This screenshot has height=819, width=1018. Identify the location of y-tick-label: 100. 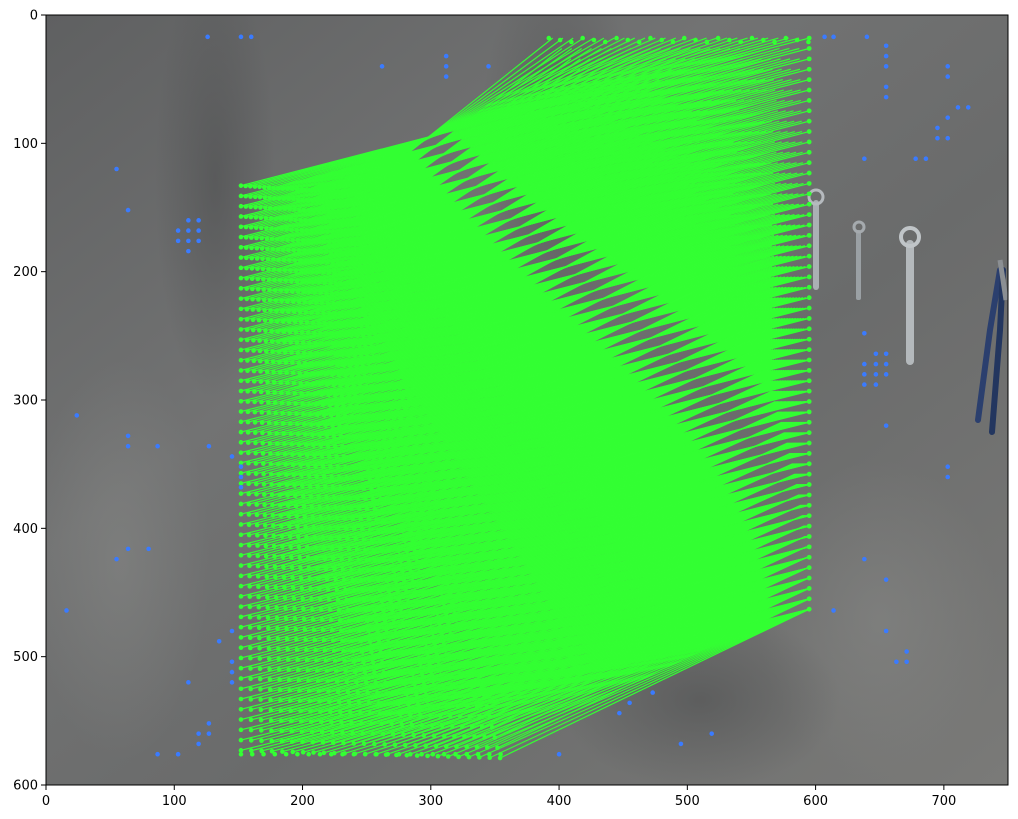
(25, 144).